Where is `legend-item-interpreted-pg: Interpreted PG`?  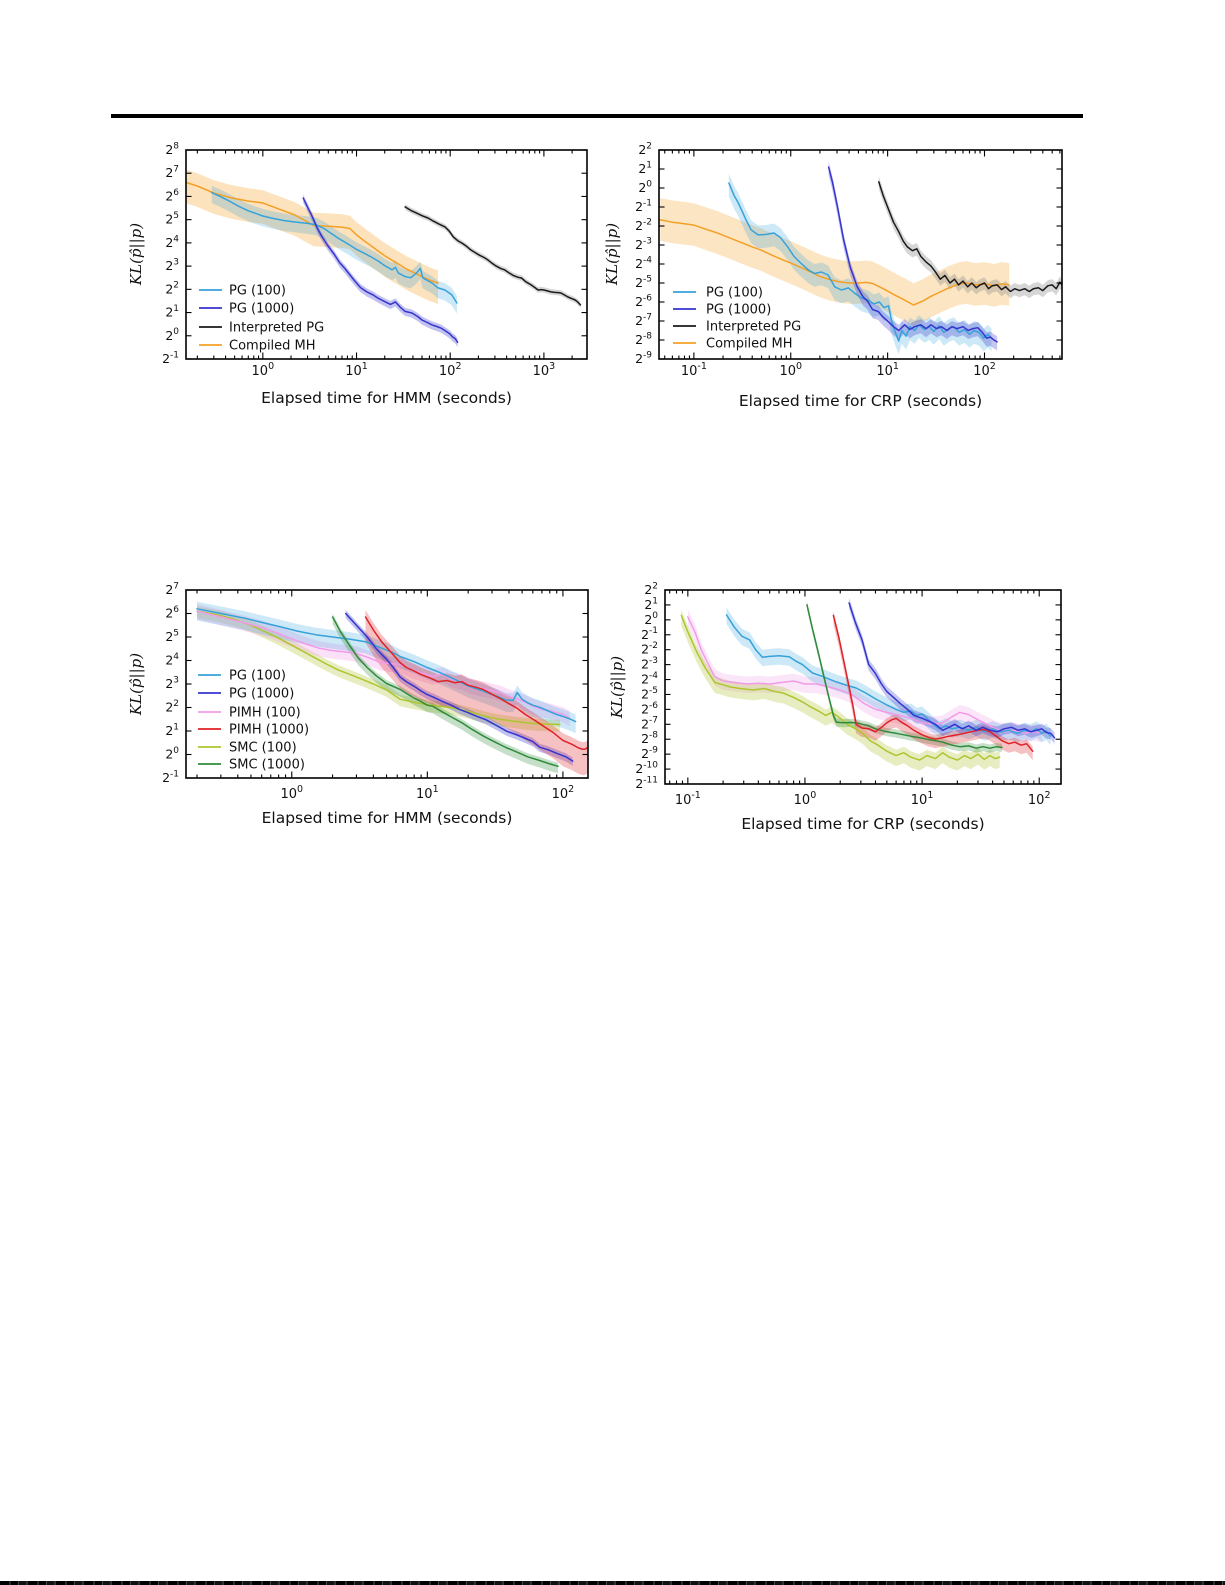
legend-item-interpreted-pg: Interpreted PG is located at coordinates (737, 327).